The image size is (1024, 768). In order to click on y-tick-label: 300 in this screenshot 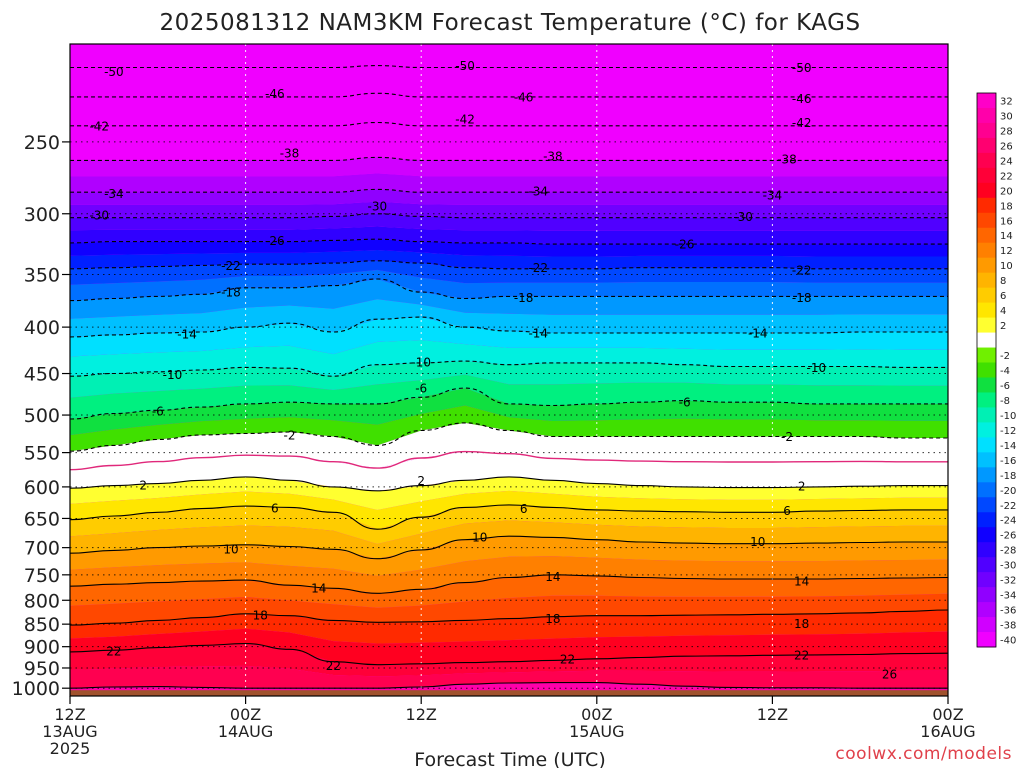, I will do `click(42, 215)`.